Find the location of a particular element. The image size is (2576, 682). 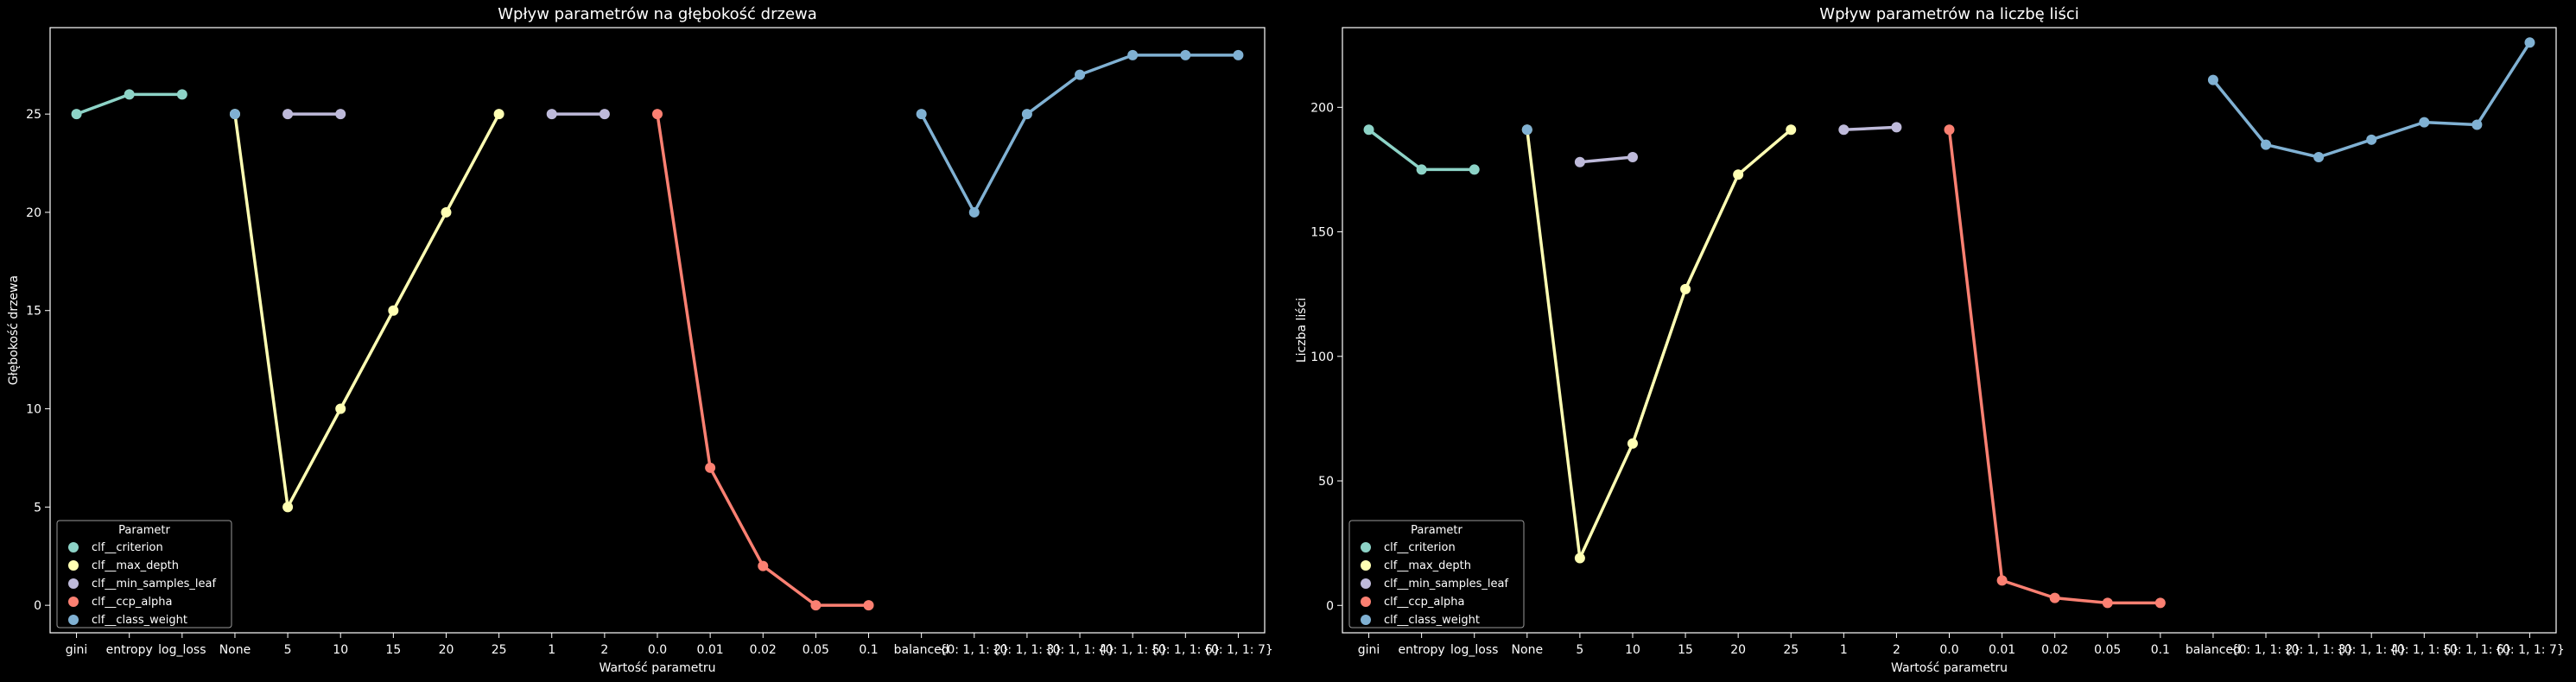

x-tick-label: 25 is located at coordinates (1791, 650).